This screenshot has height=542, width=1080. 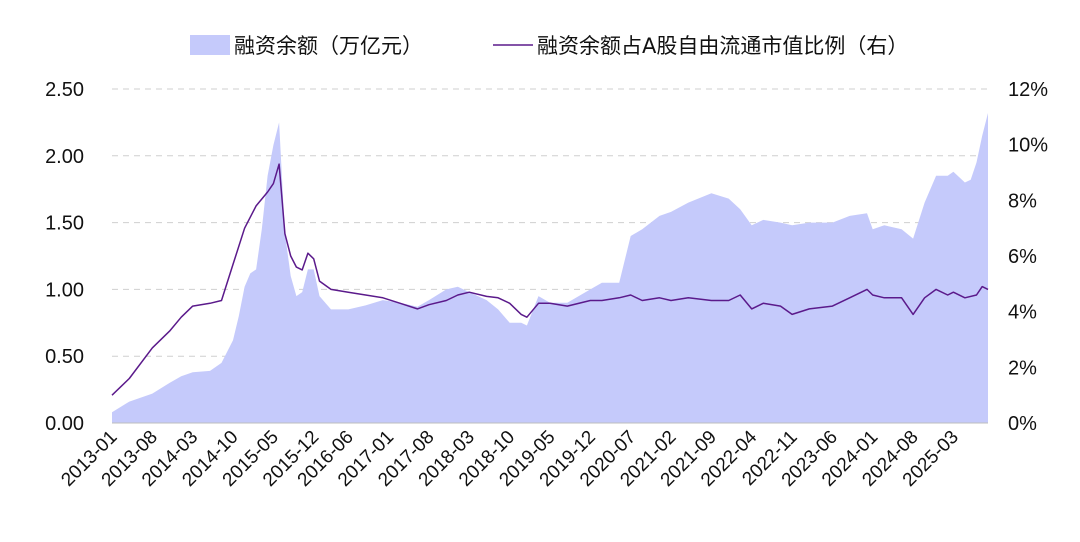 I want to click on y-right-tick-label: 6%, so click(x=1022, y=257).